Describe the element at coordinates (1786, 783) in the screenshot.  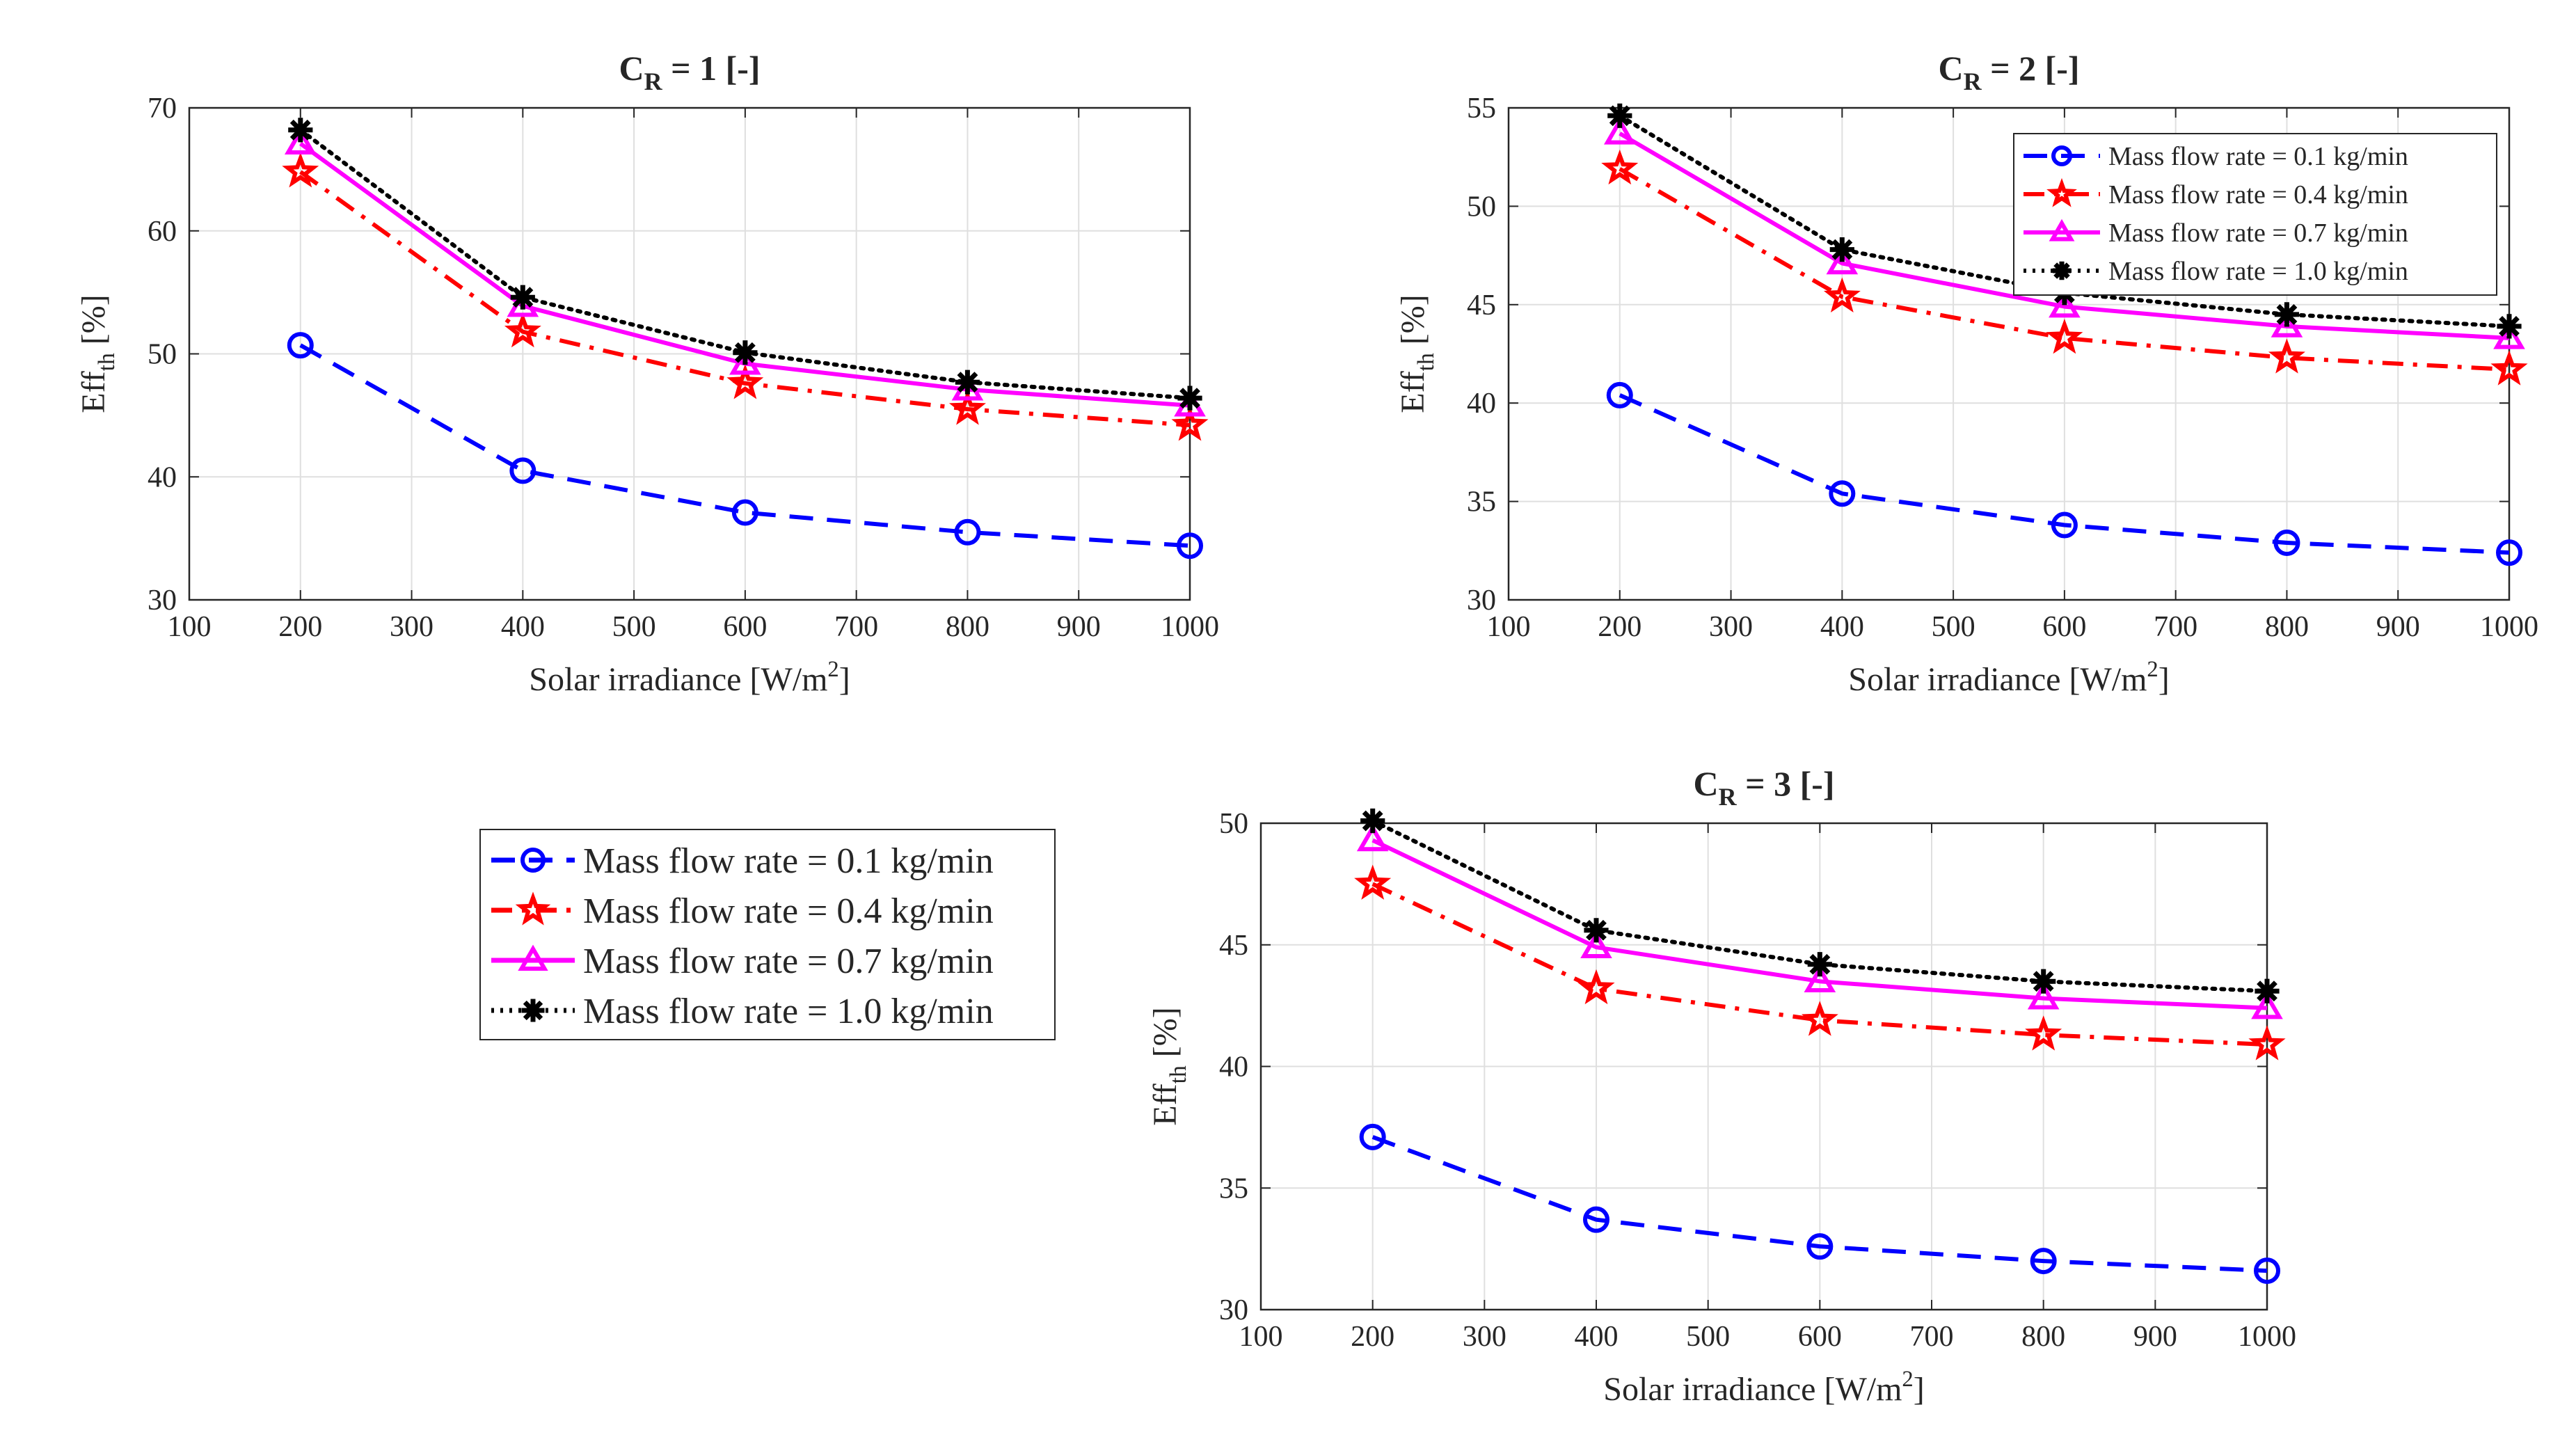
I see `chart-title-part: = 3 [-]` at that location.